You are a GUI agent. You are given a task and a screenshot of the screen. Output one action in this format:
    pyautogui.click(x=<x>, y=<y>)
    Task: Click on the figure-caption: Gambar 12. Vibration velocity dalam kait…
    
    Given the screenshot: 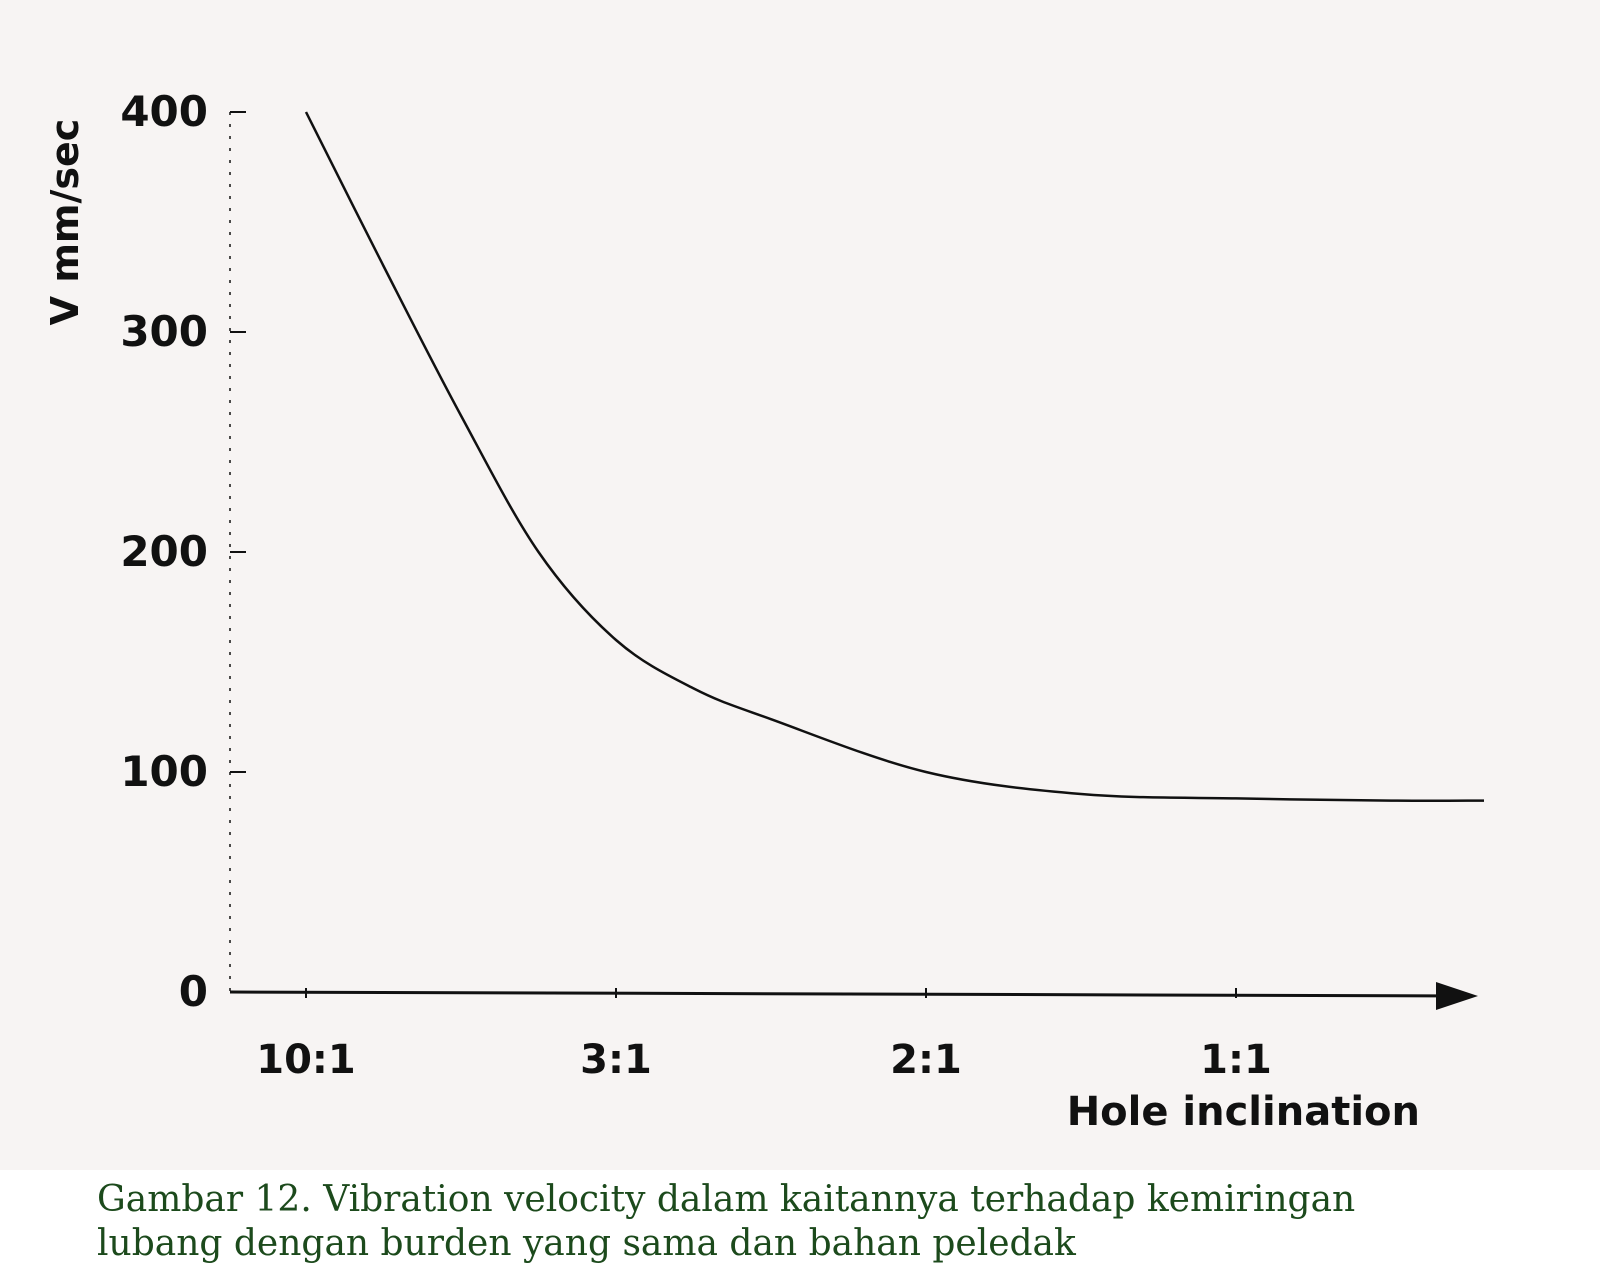 What is the action you would take?
    pyautogui.click(x=837, y=1222)
    